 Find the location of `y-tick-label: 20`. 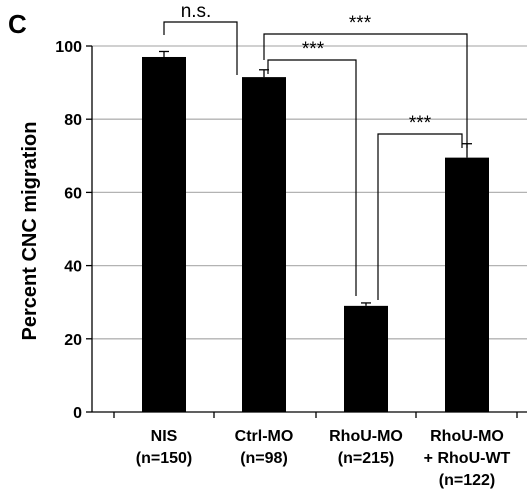

y-tick-label: 20 is located at coordinates (73, 340).